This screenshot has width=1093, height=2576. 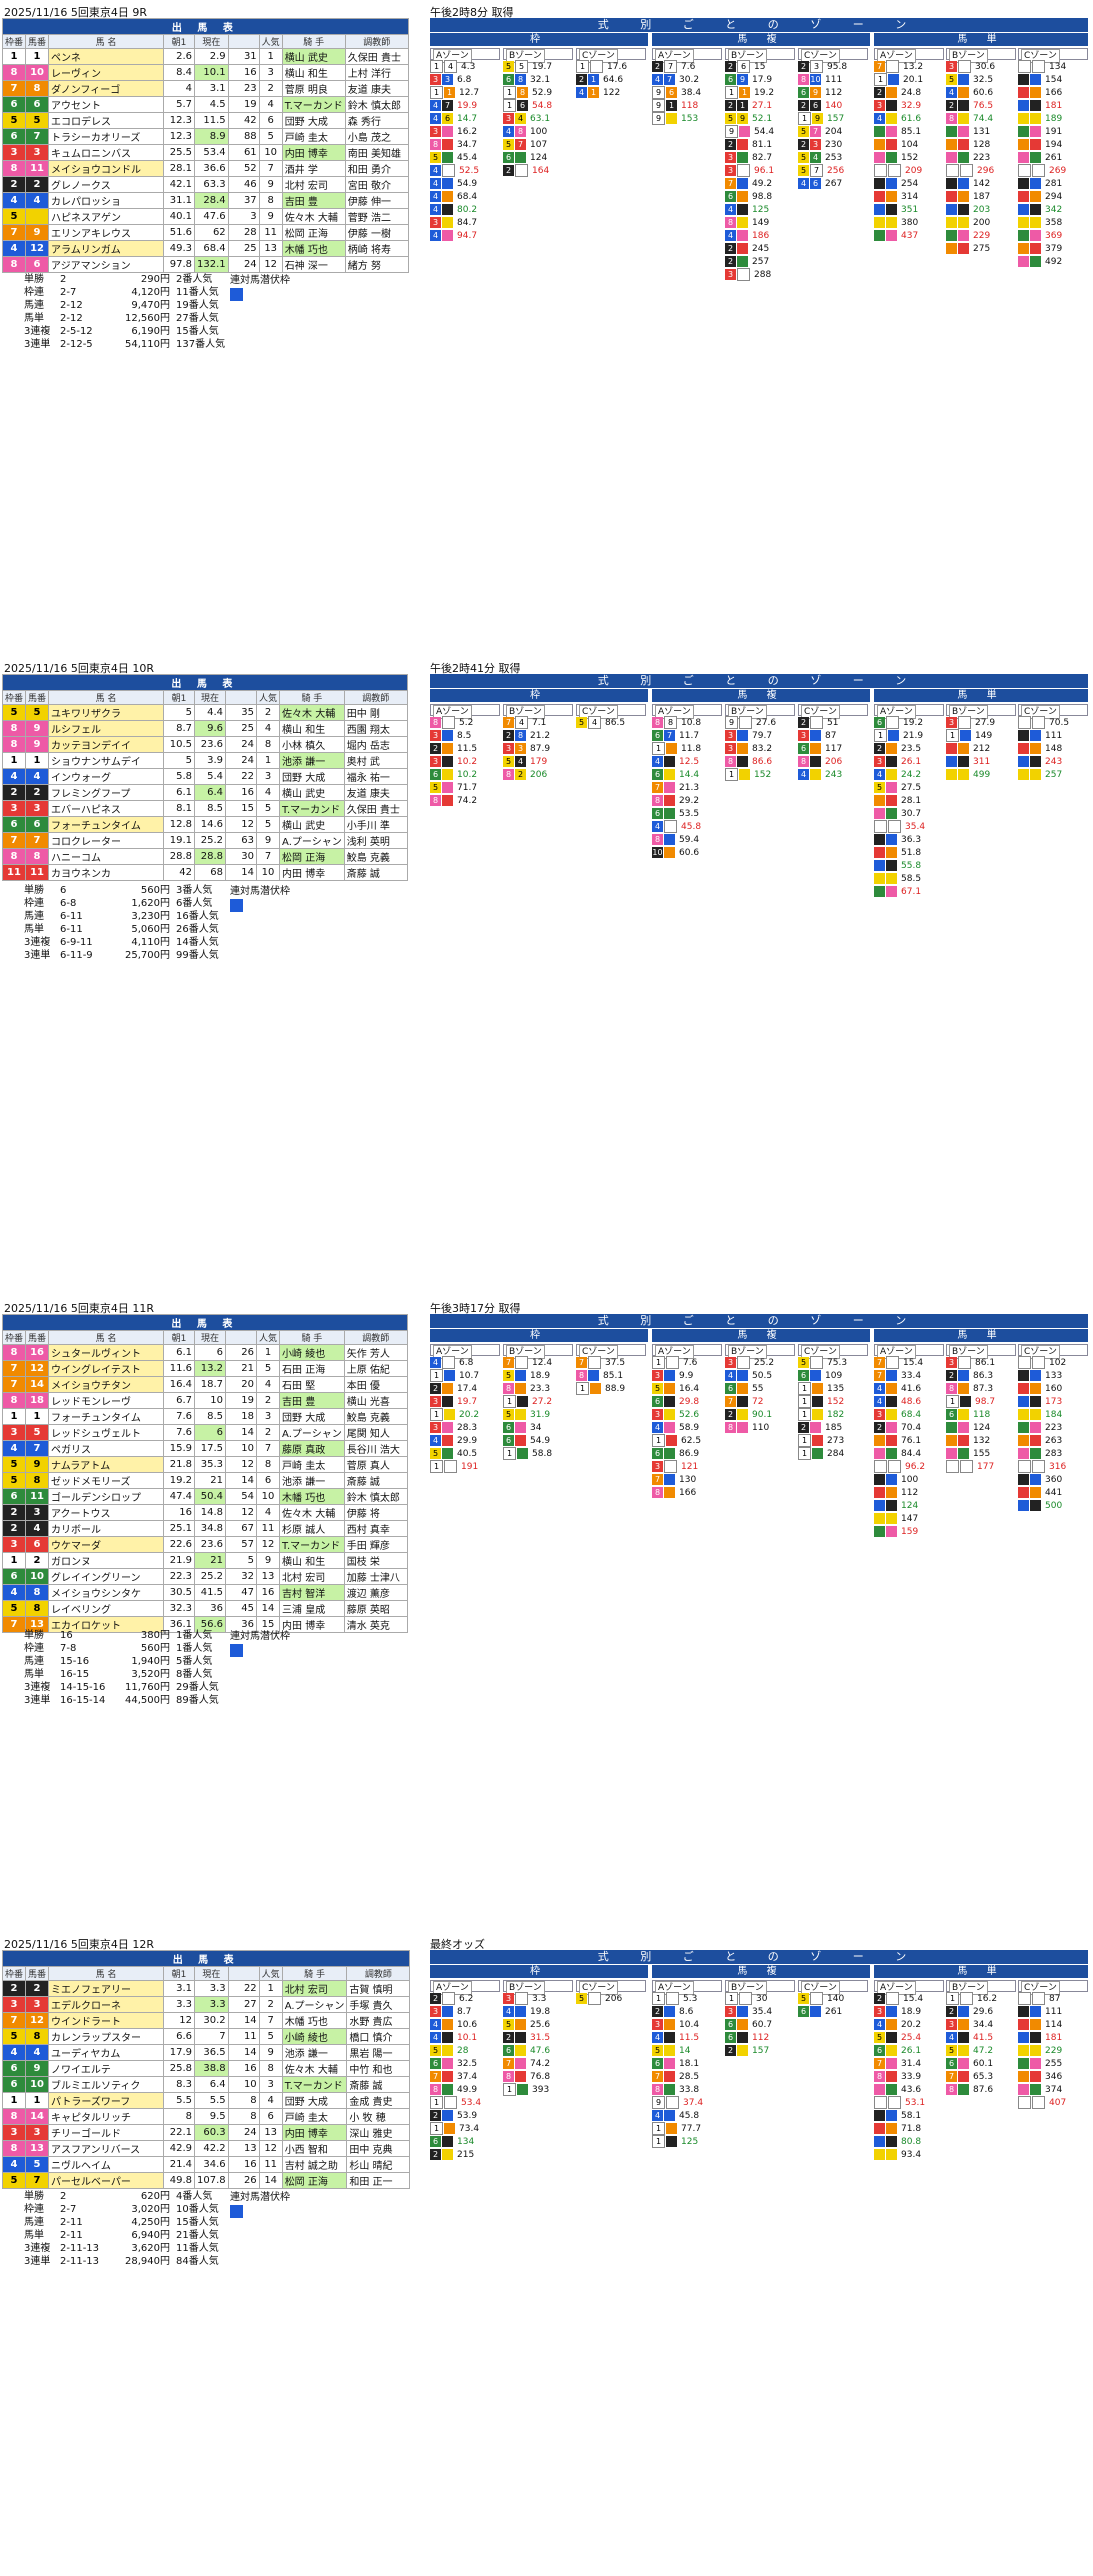 What do you see at coordinates (106, 1464) in the screenshot?
I see `horse-name: ナムラアトム` at bounding box center [106, 1464].